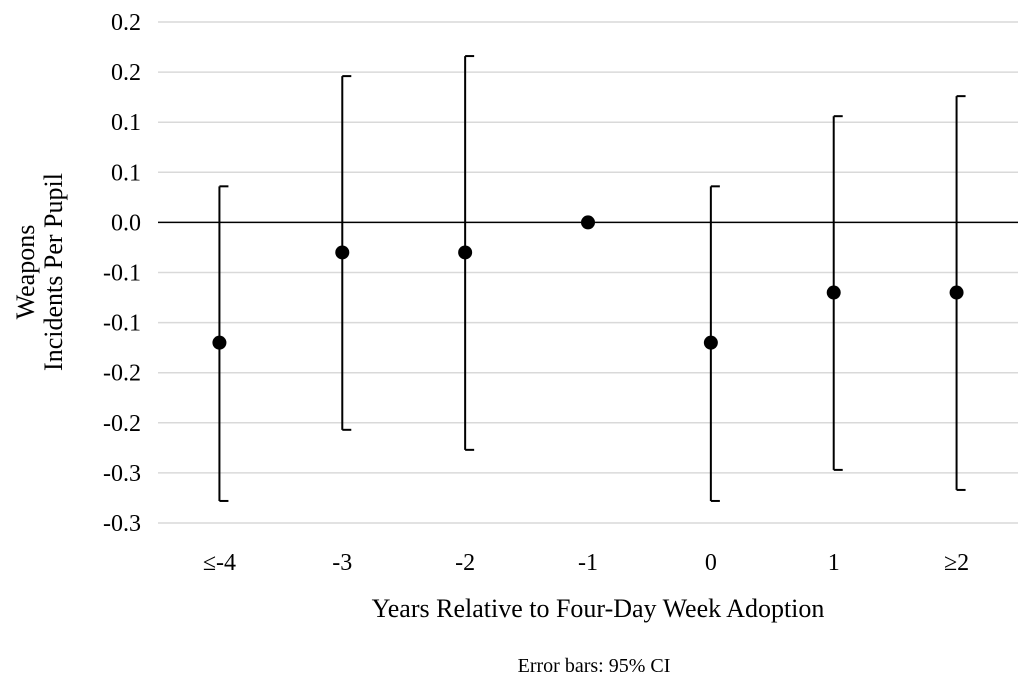 The height and width of the screenshot is (684, 1018). I want to click on x-tick-label: ≤-4, so click(219, 563).